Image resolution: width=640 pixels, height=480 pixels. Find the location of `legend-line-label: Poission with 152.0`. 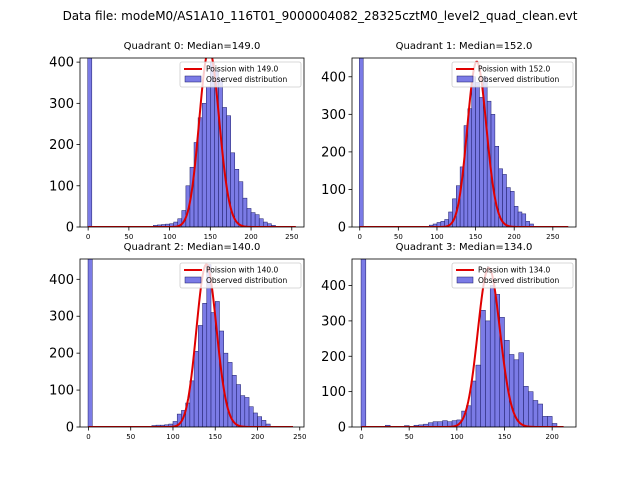

legend-line-label: Poission with 152.0 is located at coordinates (514, 69).